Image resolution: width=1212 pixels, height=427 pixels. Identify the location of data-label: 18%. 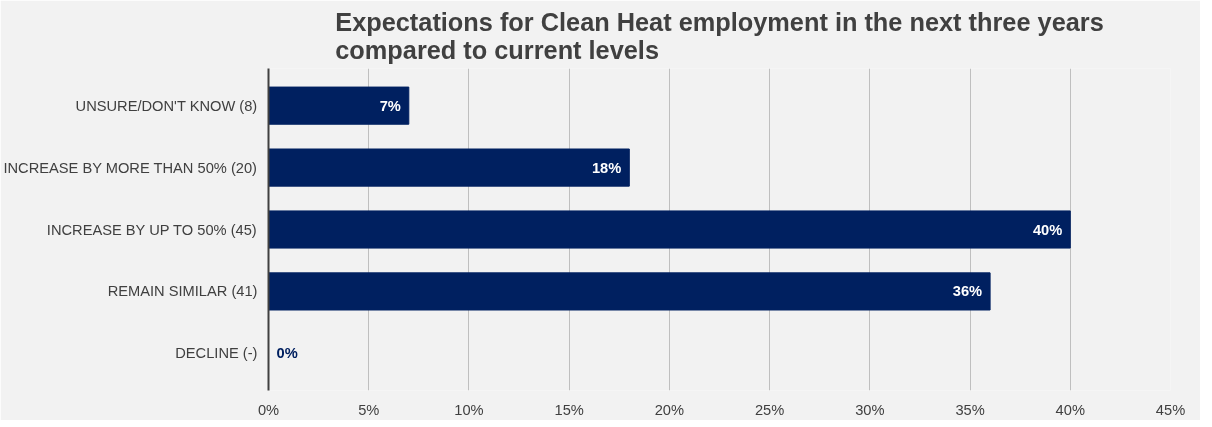
(606, 167).